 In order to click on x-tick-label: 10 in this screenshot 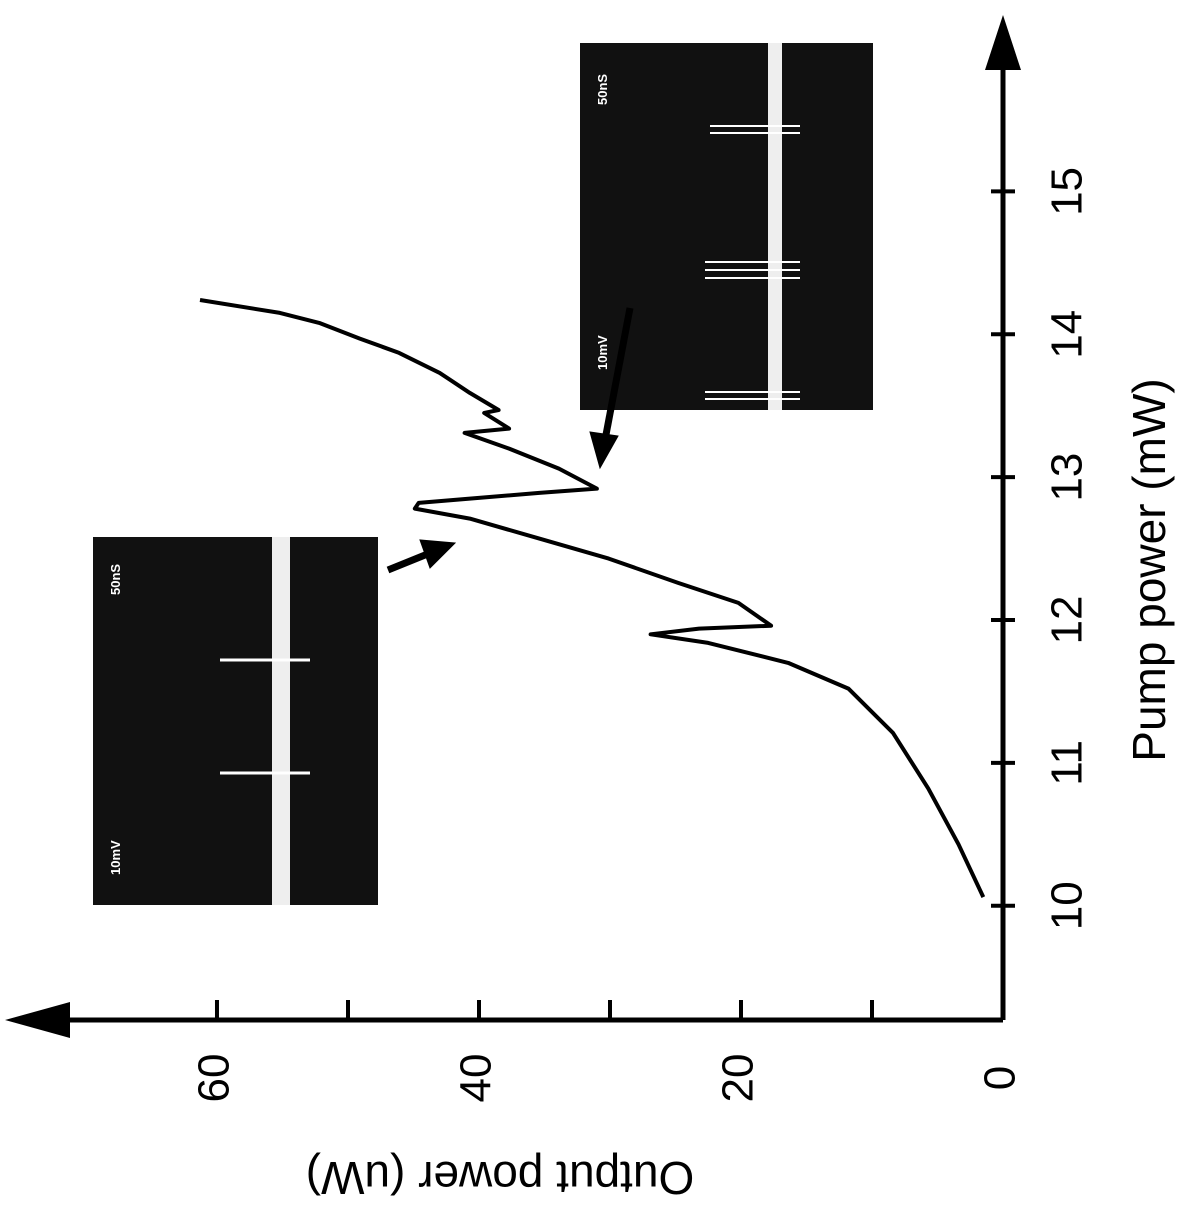, I will do `click(1067, 905)`.